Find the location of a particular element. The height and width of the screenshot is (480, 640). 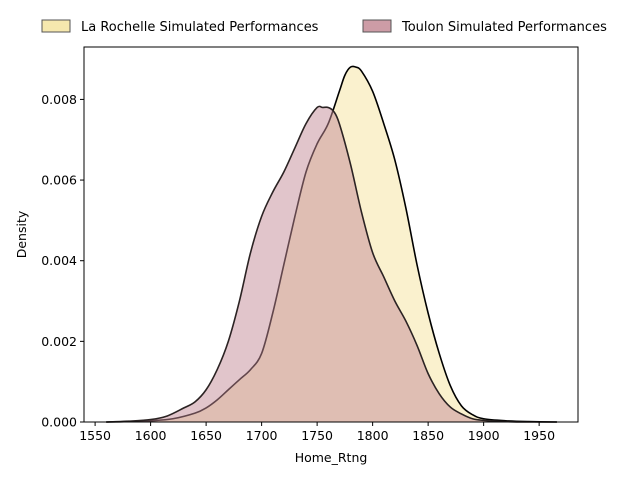

x-tick-label: 1600 is located at coordinates (151, 435).